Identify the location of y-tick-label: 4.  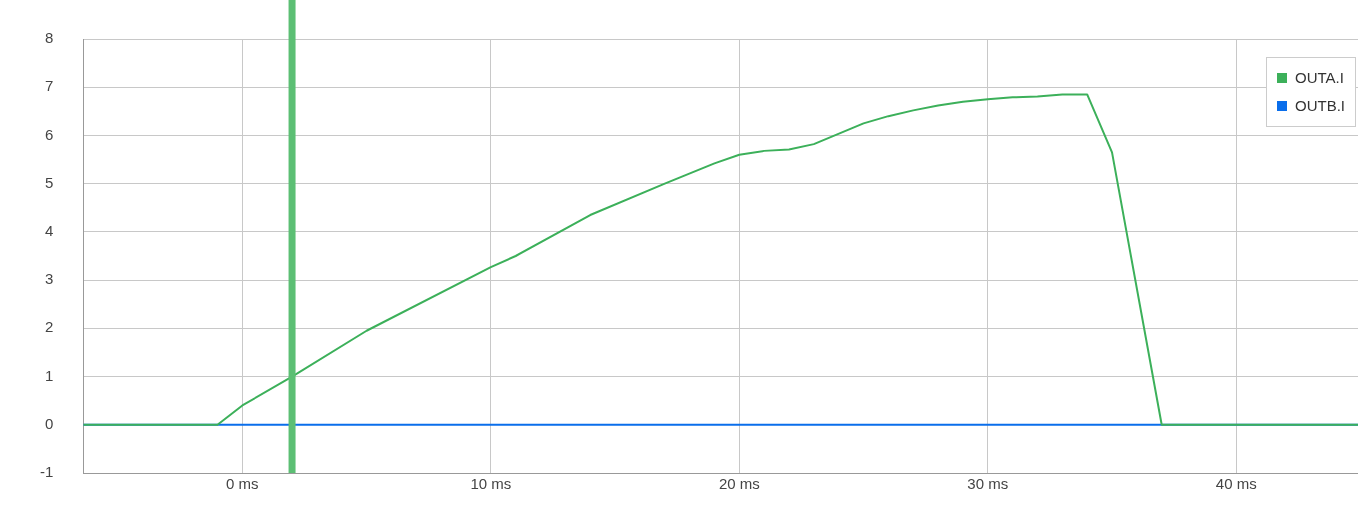
(49, 231).